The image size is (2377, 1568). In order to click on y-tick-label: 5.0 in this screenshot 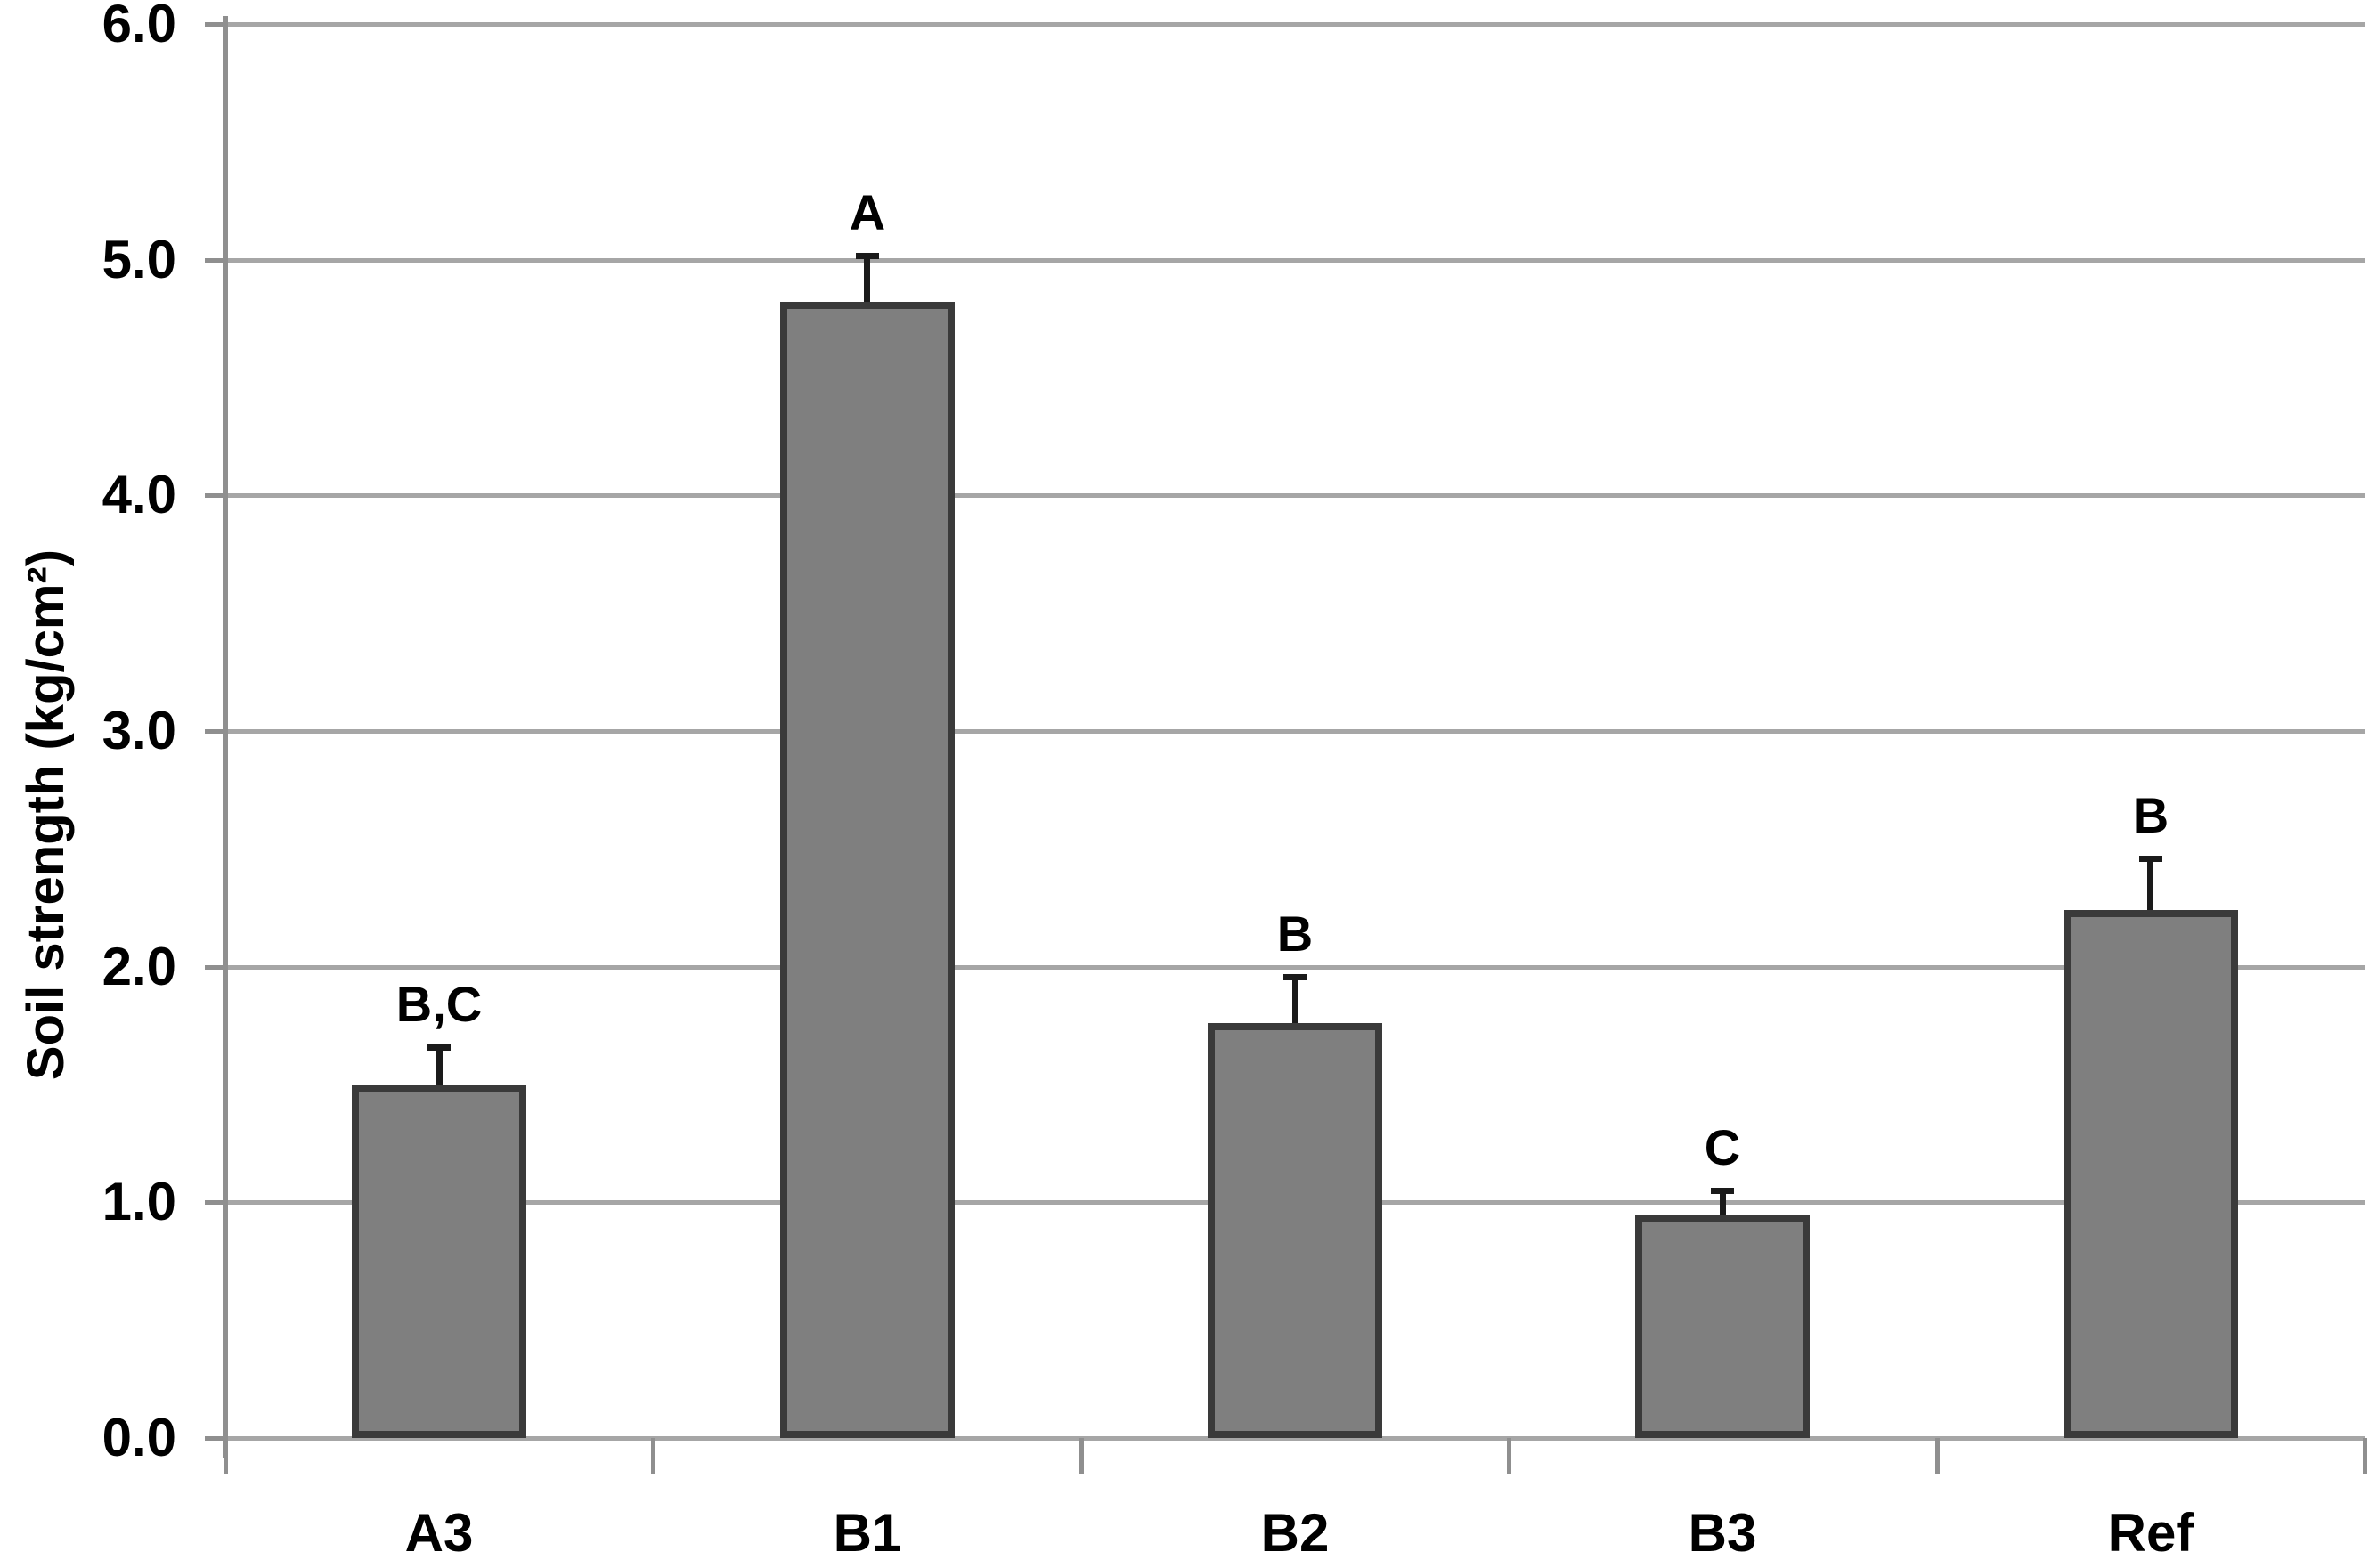, I will do `click(139, 259)`.